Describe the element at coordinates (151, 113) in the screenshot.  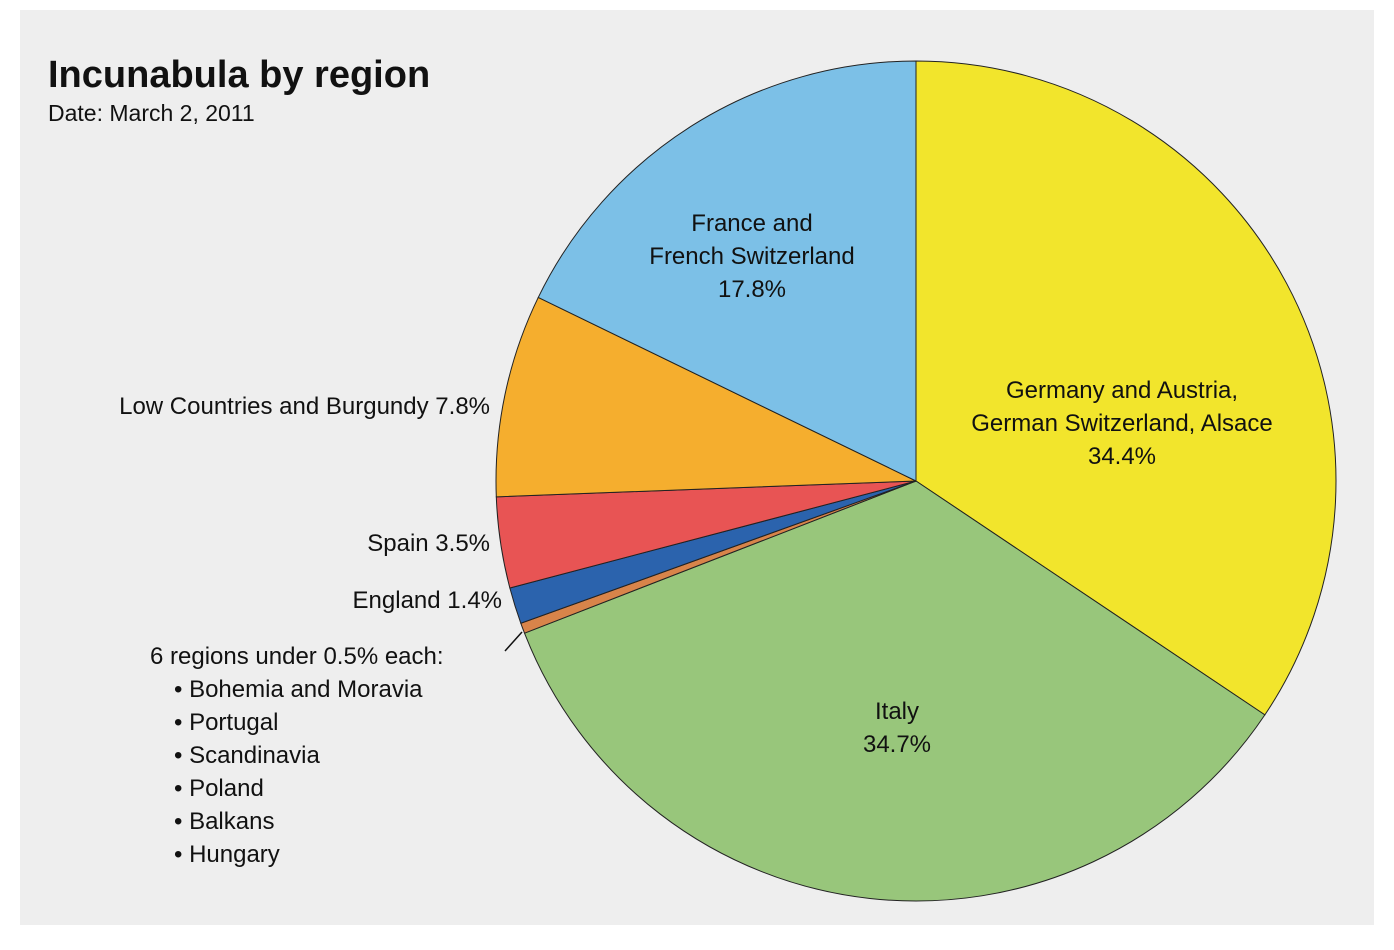
I see `chart-subtitle: Date: March 2, 2011` at that location.